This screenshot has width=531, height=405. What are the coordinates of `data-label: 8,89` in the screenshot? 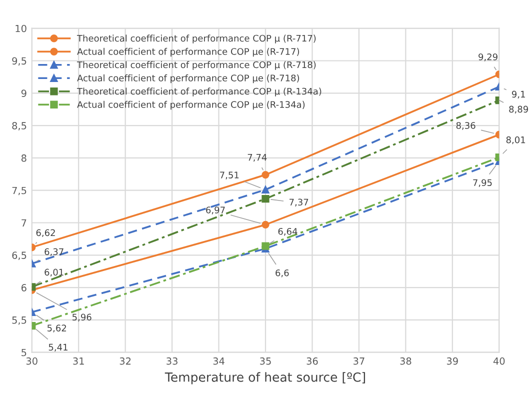 It's located at (518, 110).